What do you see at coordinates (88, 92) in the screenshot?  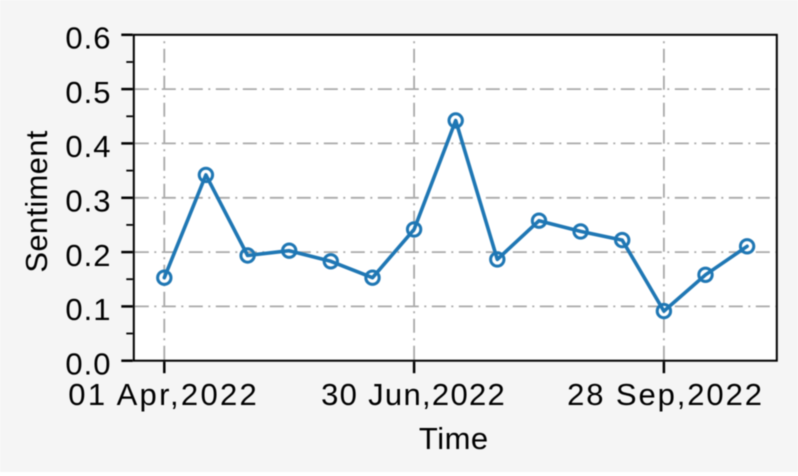 I see `svg-text: 0.5` at bounding box center [88, 92].